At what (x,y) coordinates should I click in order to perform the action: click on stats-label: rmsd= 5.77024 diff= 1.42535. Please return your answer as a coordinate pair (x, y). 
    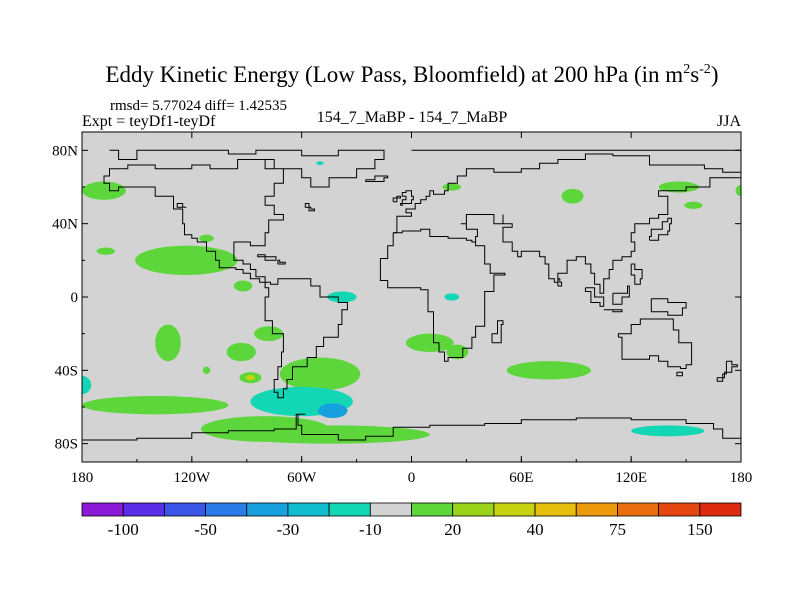
    Looking at the image, I should click on (198, 106).